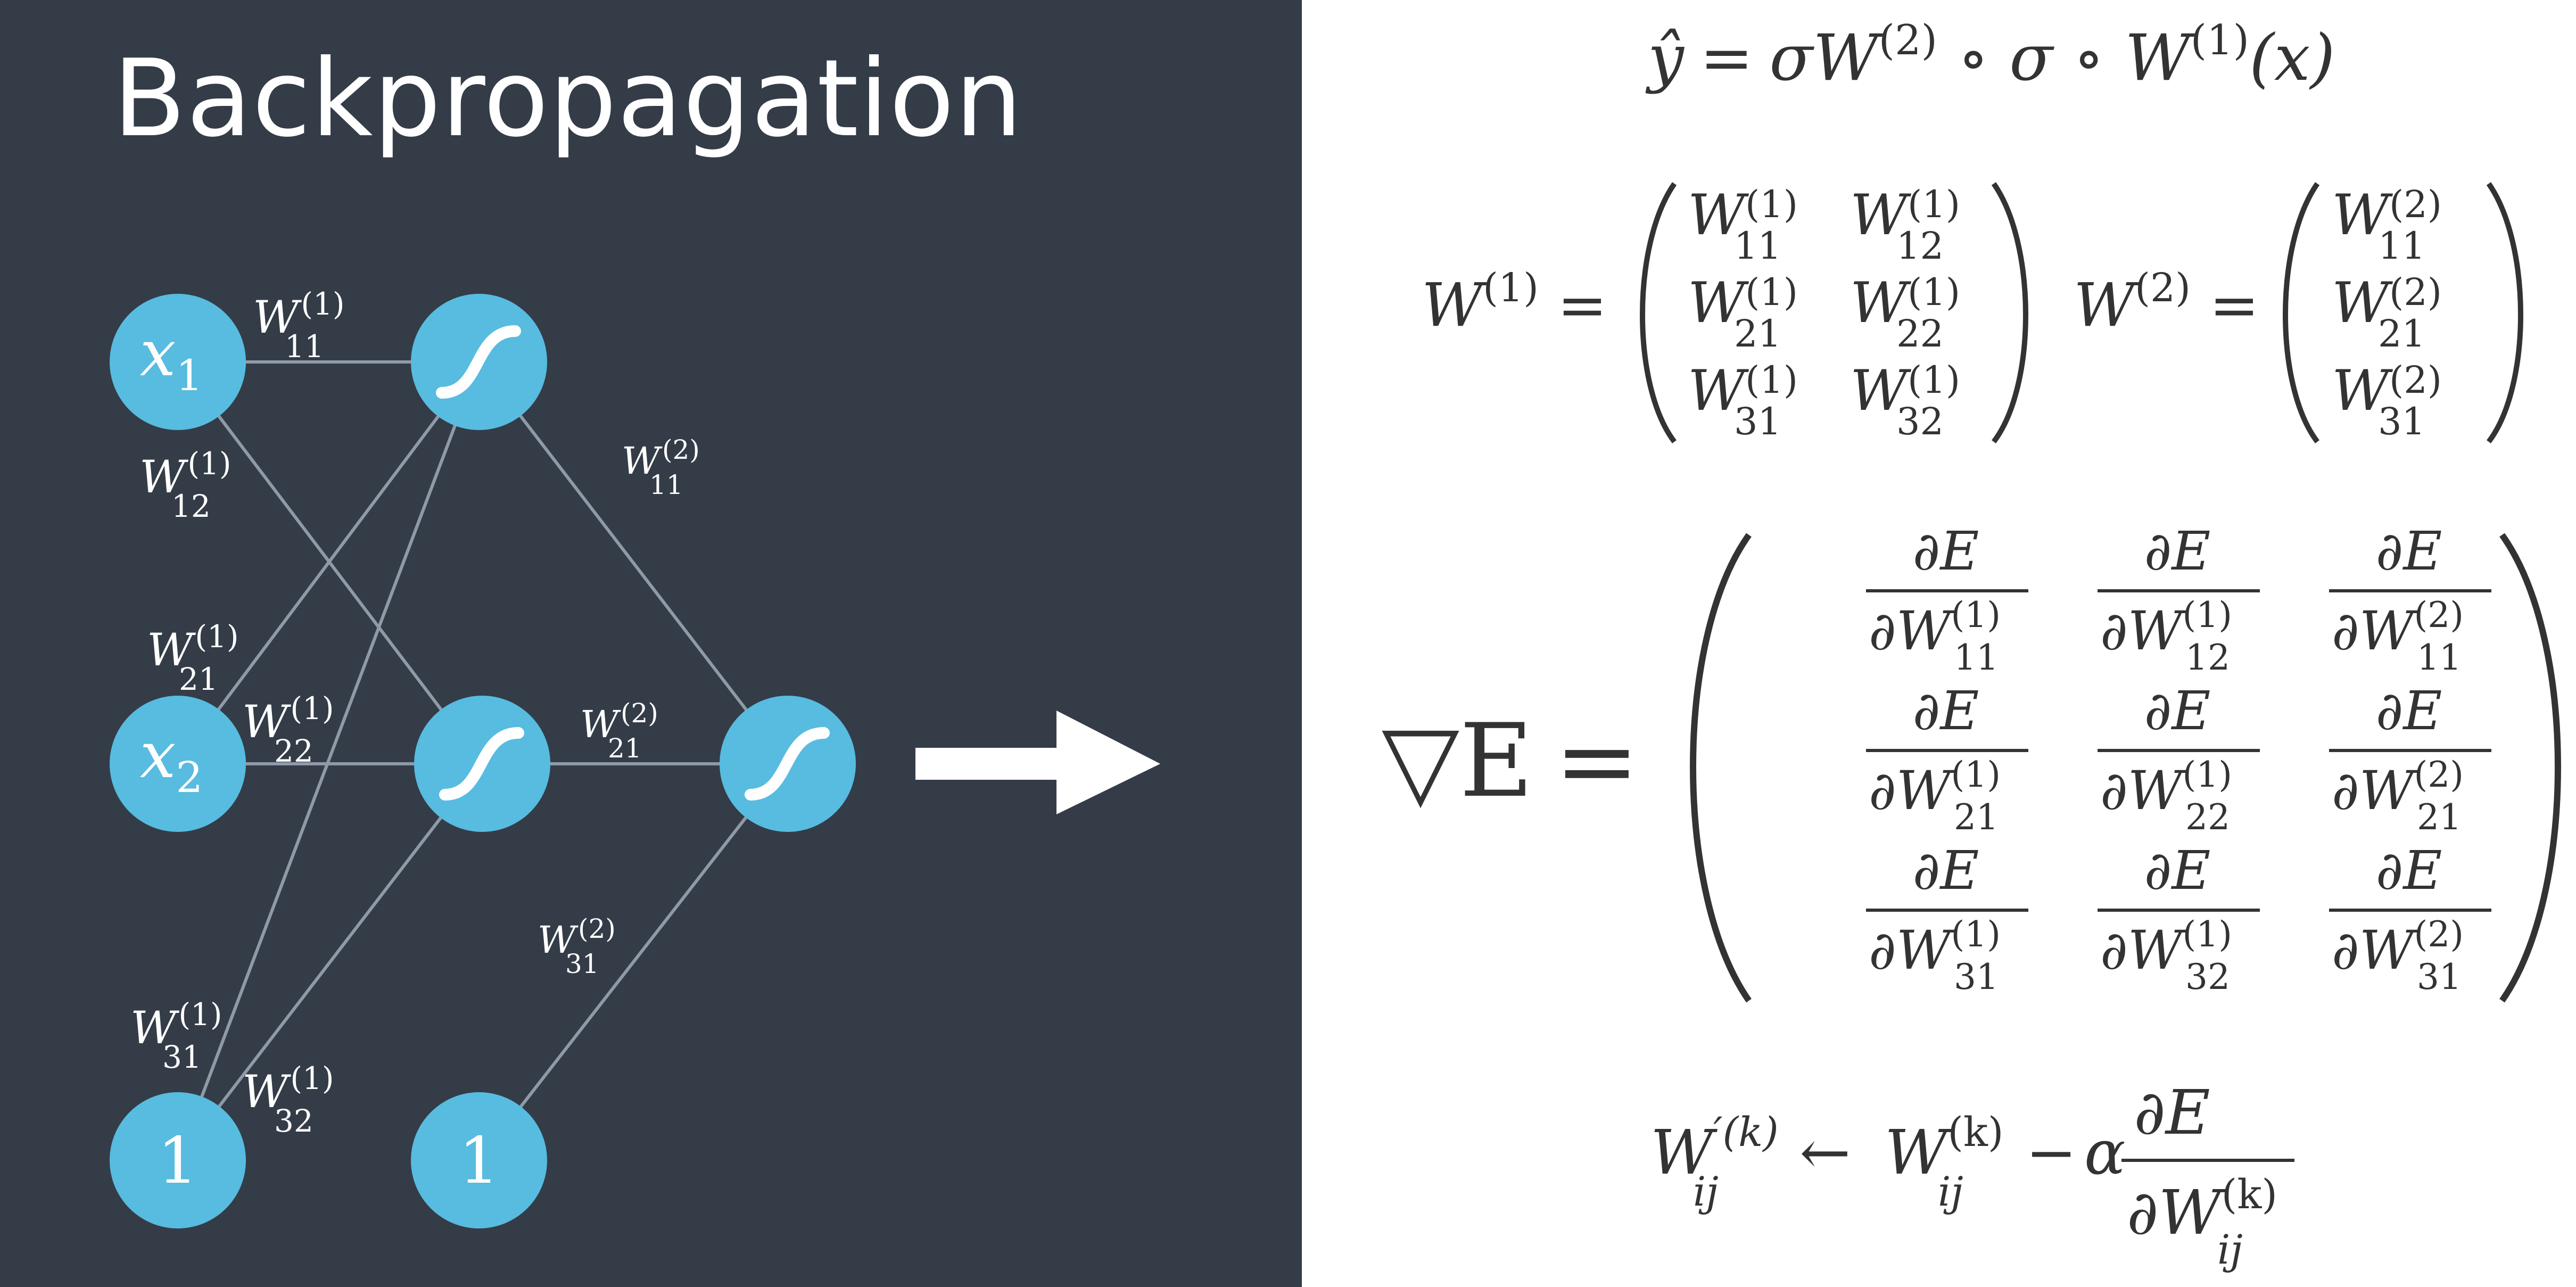  What do you see at coordinates (193, 658) in the screenshot?
I see `weight-label-w1-21: W(1) 21` at bounding box center [193, 658].